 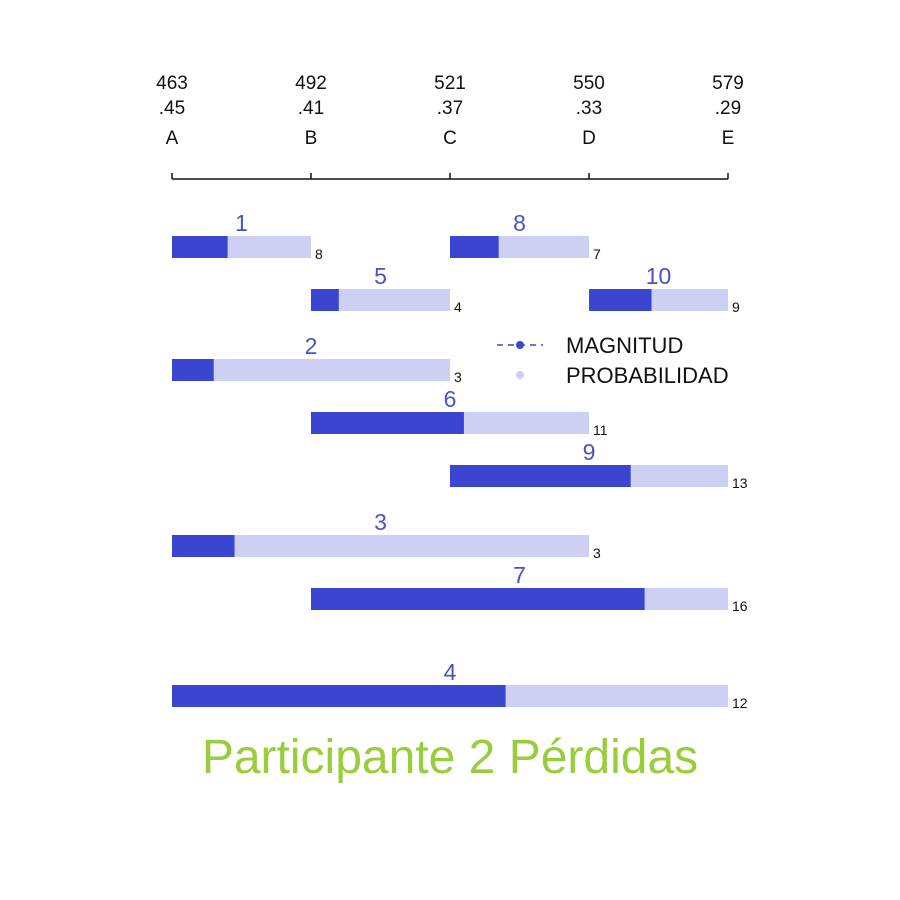 I want to click on tick-label-letter: C, so click(x=450, y=138).